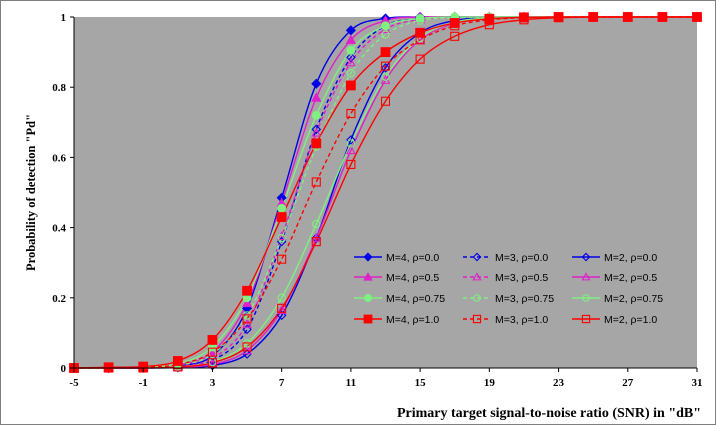 The height and width of the screenshot is (426, 716). What do you see at coordinates (143, 383) in the screenshot?
I see `x-tick-label: -1` at bounding box center [143, 383].